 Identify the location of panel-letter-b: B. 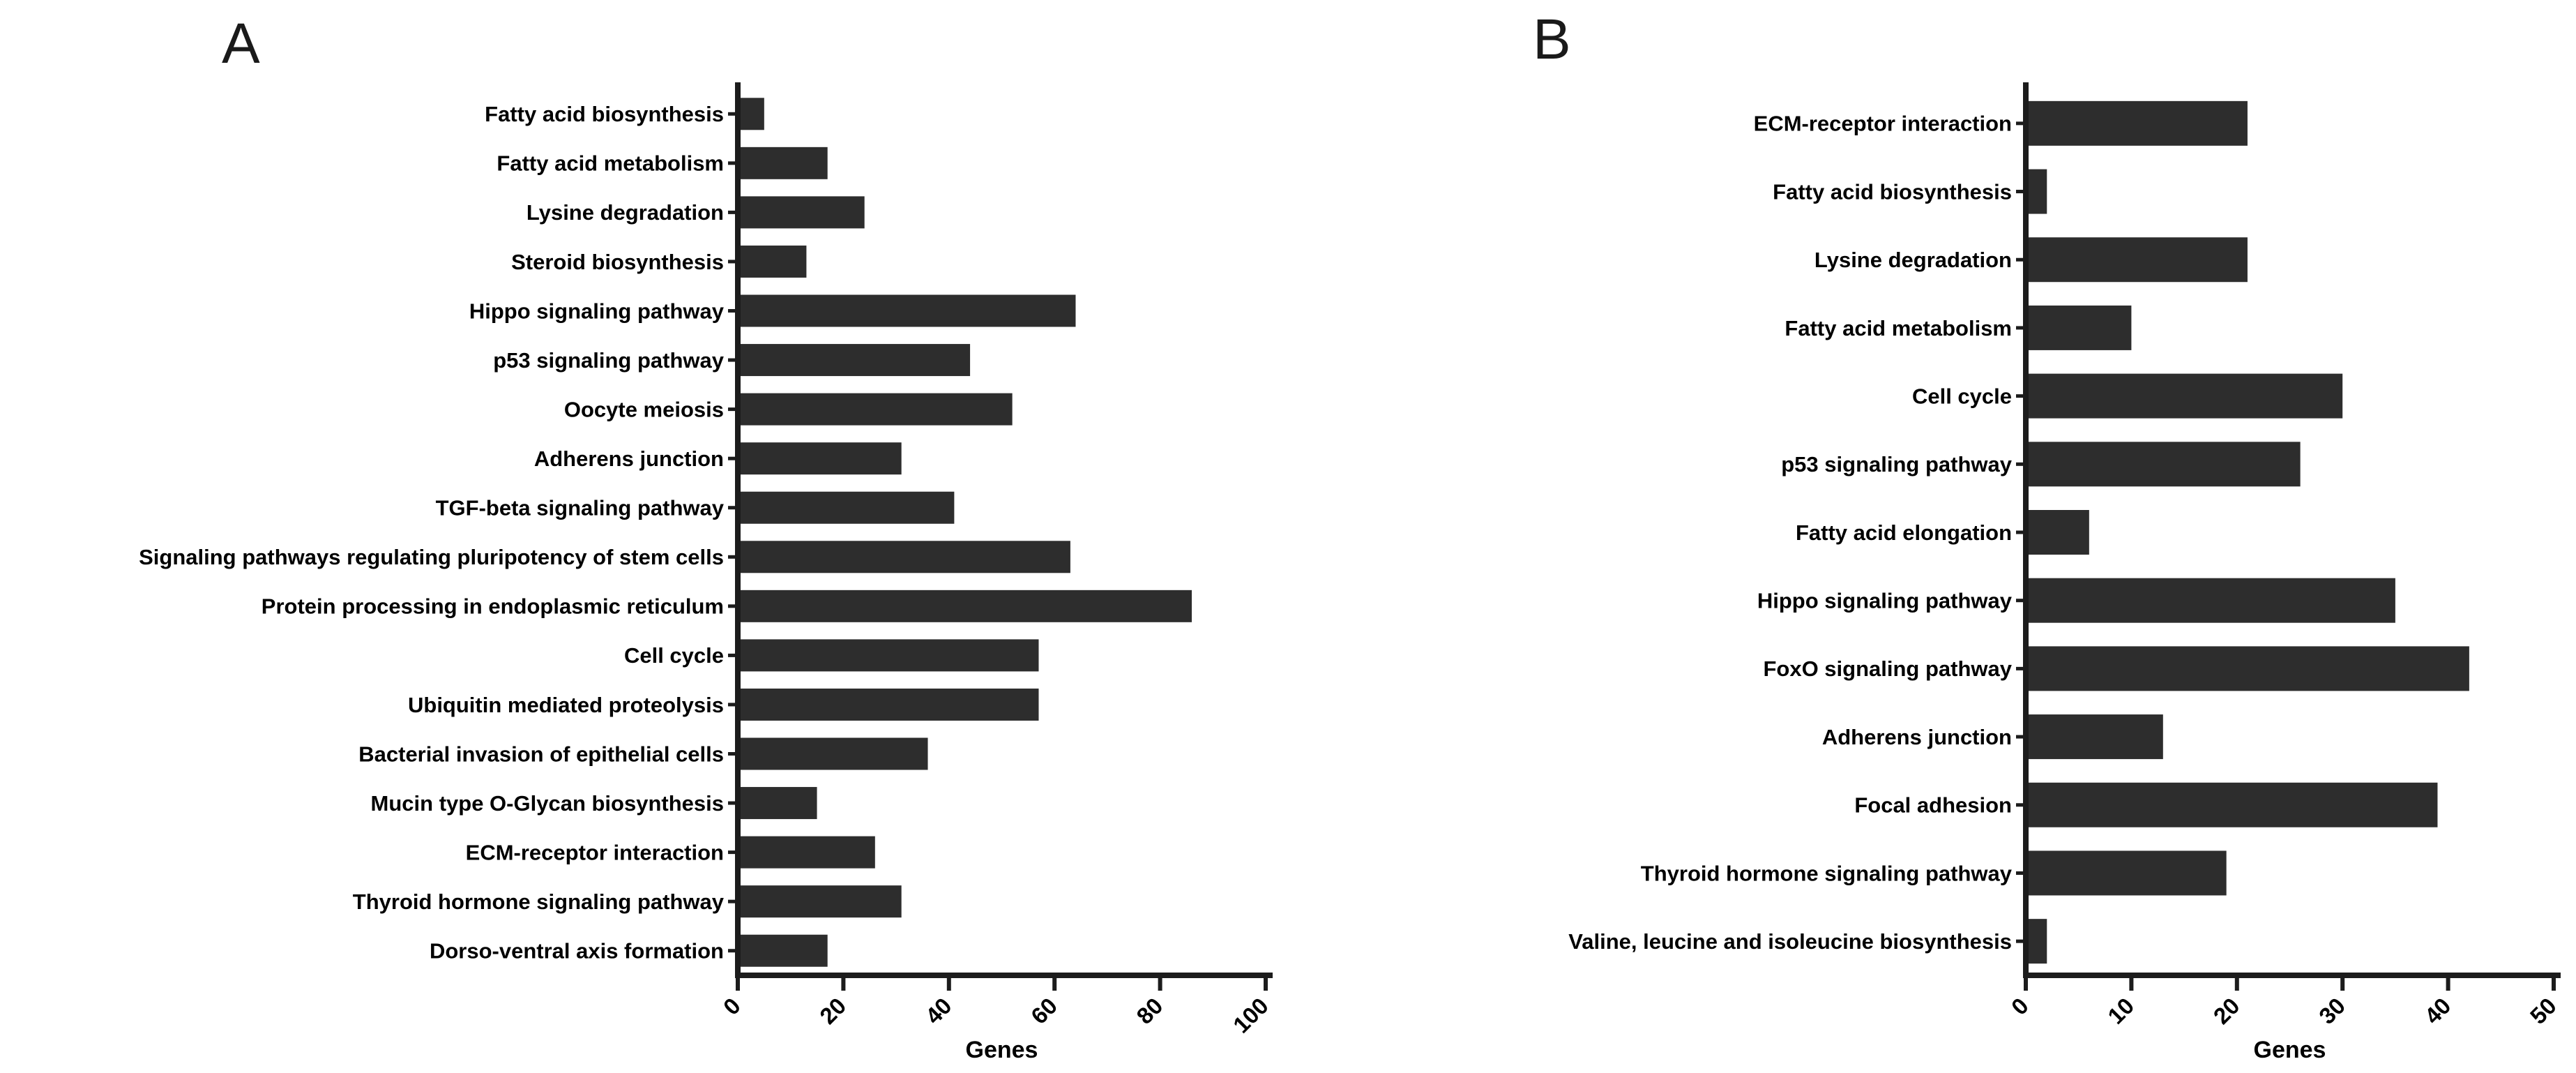
(1552, 39).